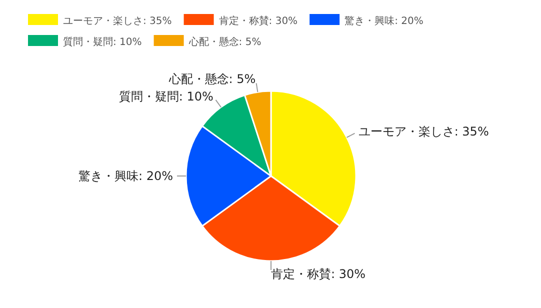 Image resolution: width=541 pixels, height=308 pixels. I want to click on legend-label: ユーモア・楽しさ, so click(103, 21).